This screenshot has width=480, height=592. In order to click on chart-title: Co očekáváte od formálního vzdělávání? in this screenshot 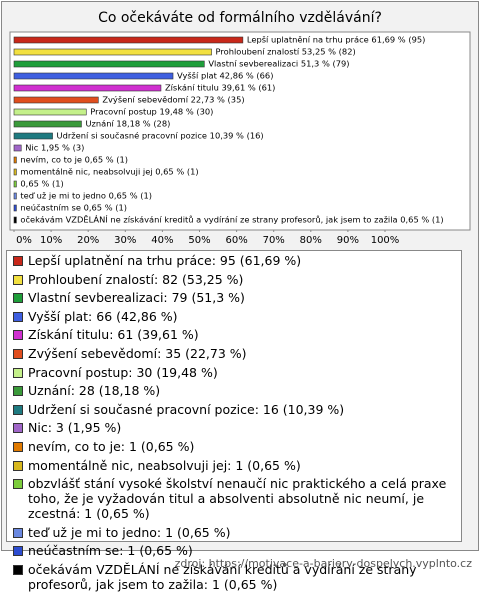, I will do `click(240, 18)`.